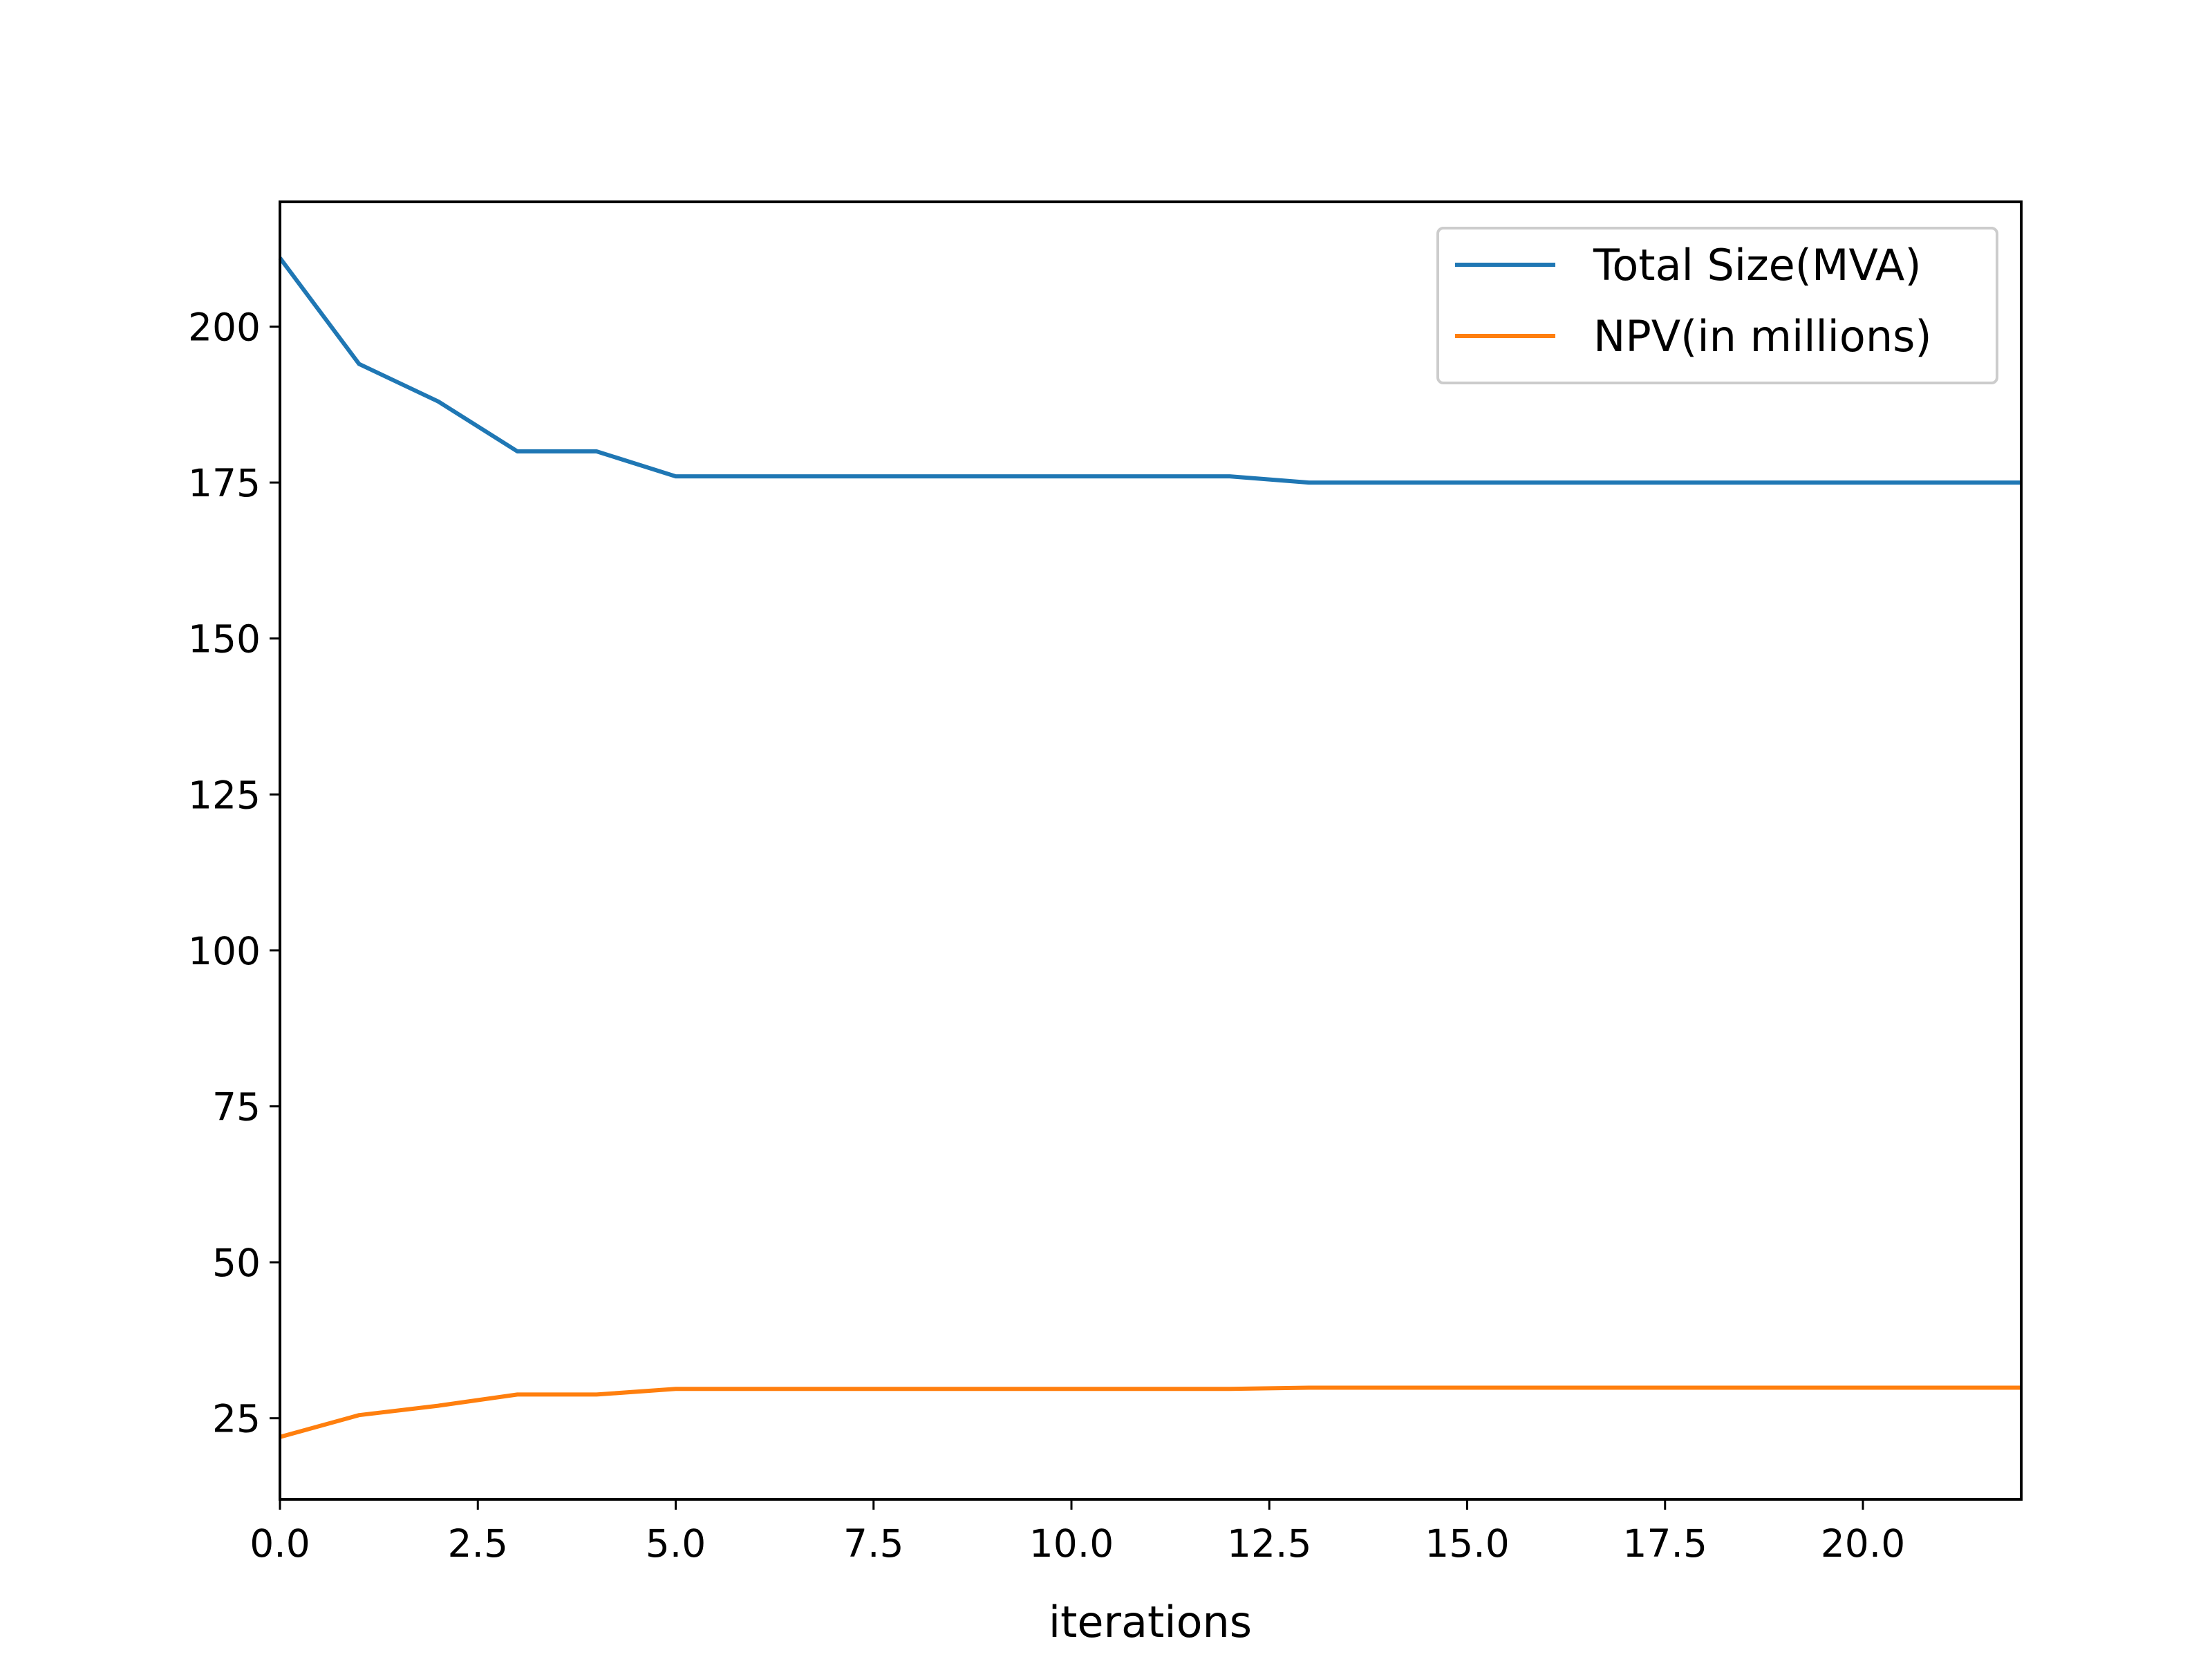 This screenshot has height=1659, width=2212. Describe the element at coordinates (236, 1263) in the screenshot. I see `y-tick-label: 50` at that location.